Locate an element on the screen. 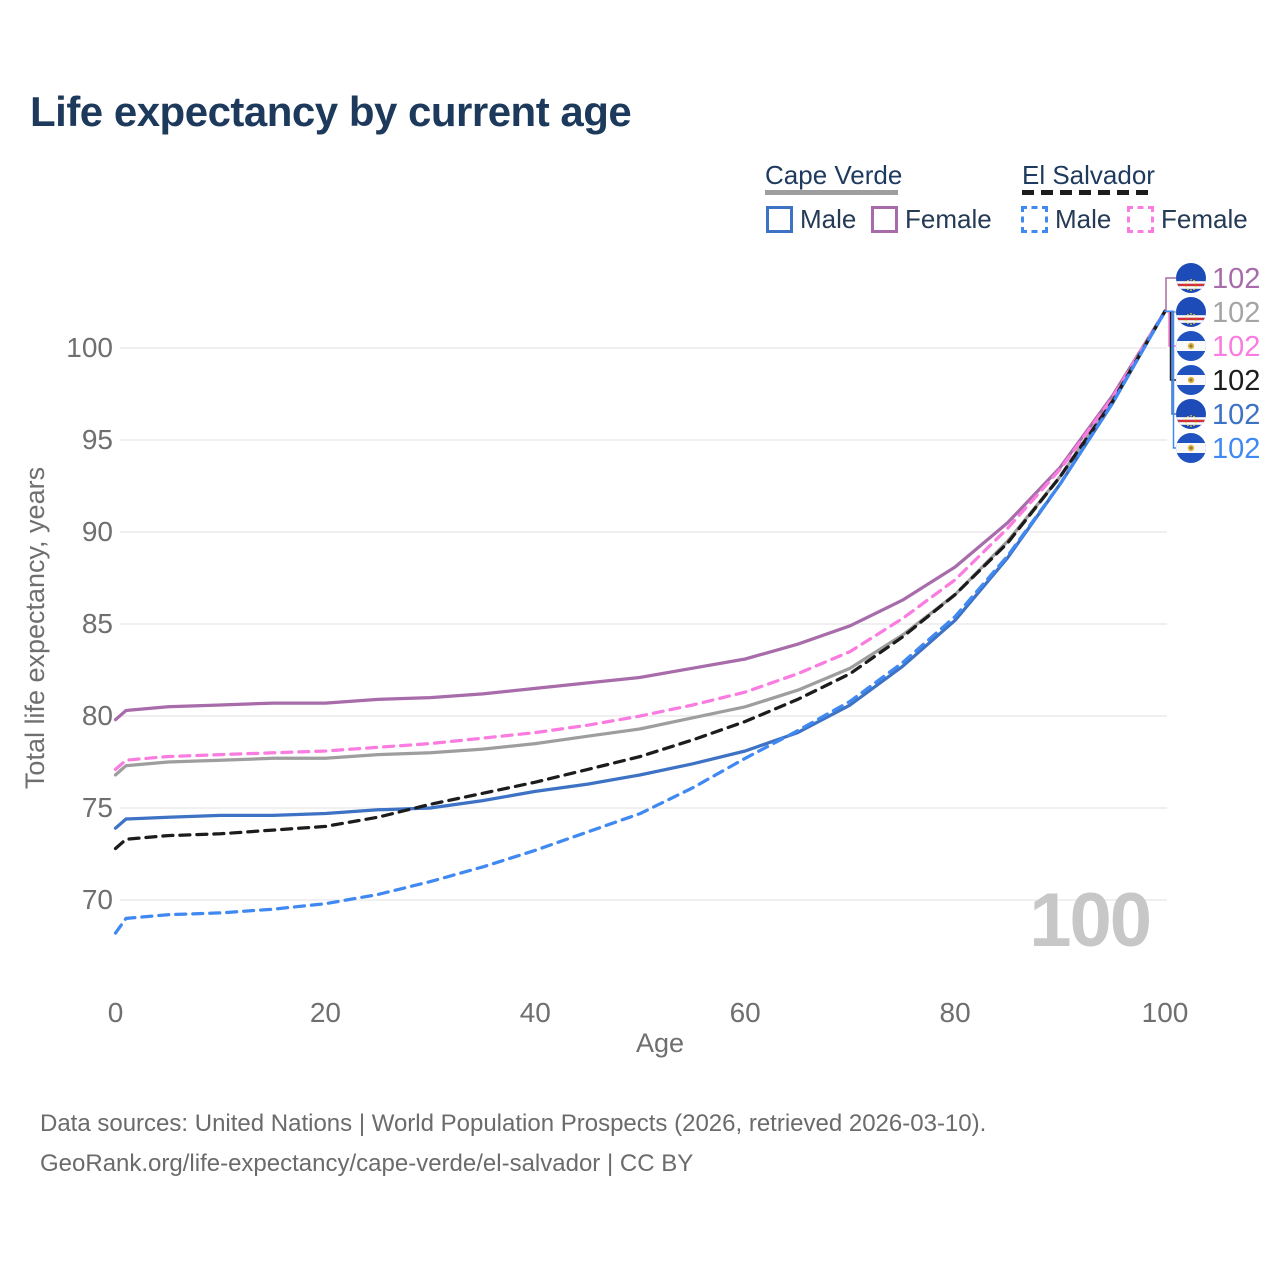  end-value-cape-verde-both-sexes: 102 is located at coordinates (1236, 313).